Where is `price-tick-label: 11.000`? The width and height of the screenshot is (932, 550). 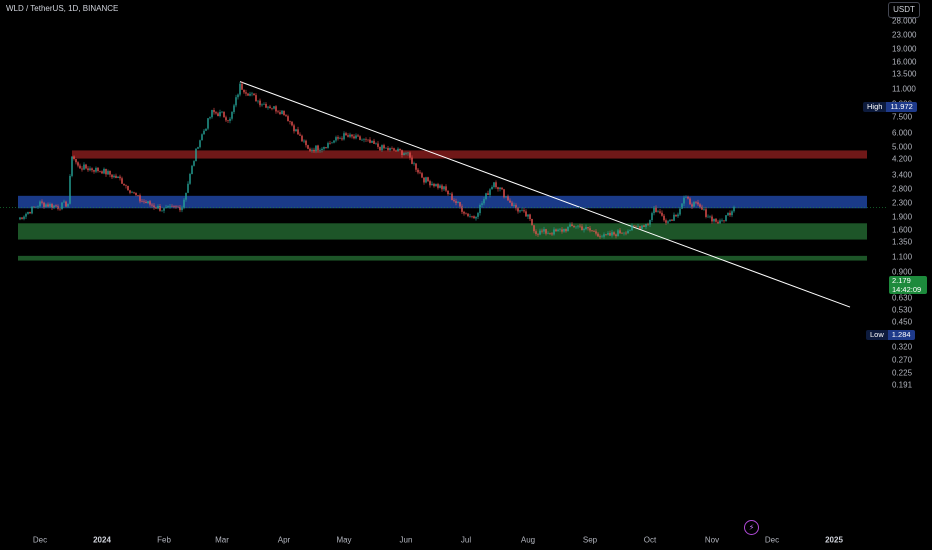
price-tick-label: 11.000 is located at coordinates (904, 89).